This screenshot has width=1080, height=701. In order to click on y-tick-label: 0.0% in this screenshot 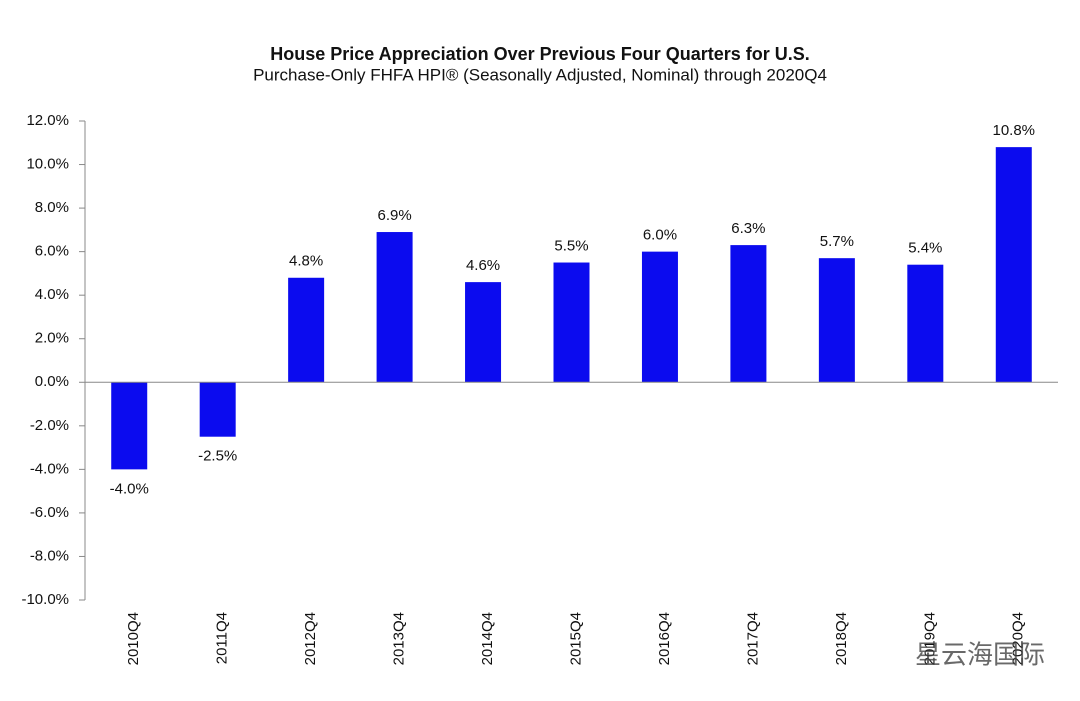, I will do `click(52, 381)`.